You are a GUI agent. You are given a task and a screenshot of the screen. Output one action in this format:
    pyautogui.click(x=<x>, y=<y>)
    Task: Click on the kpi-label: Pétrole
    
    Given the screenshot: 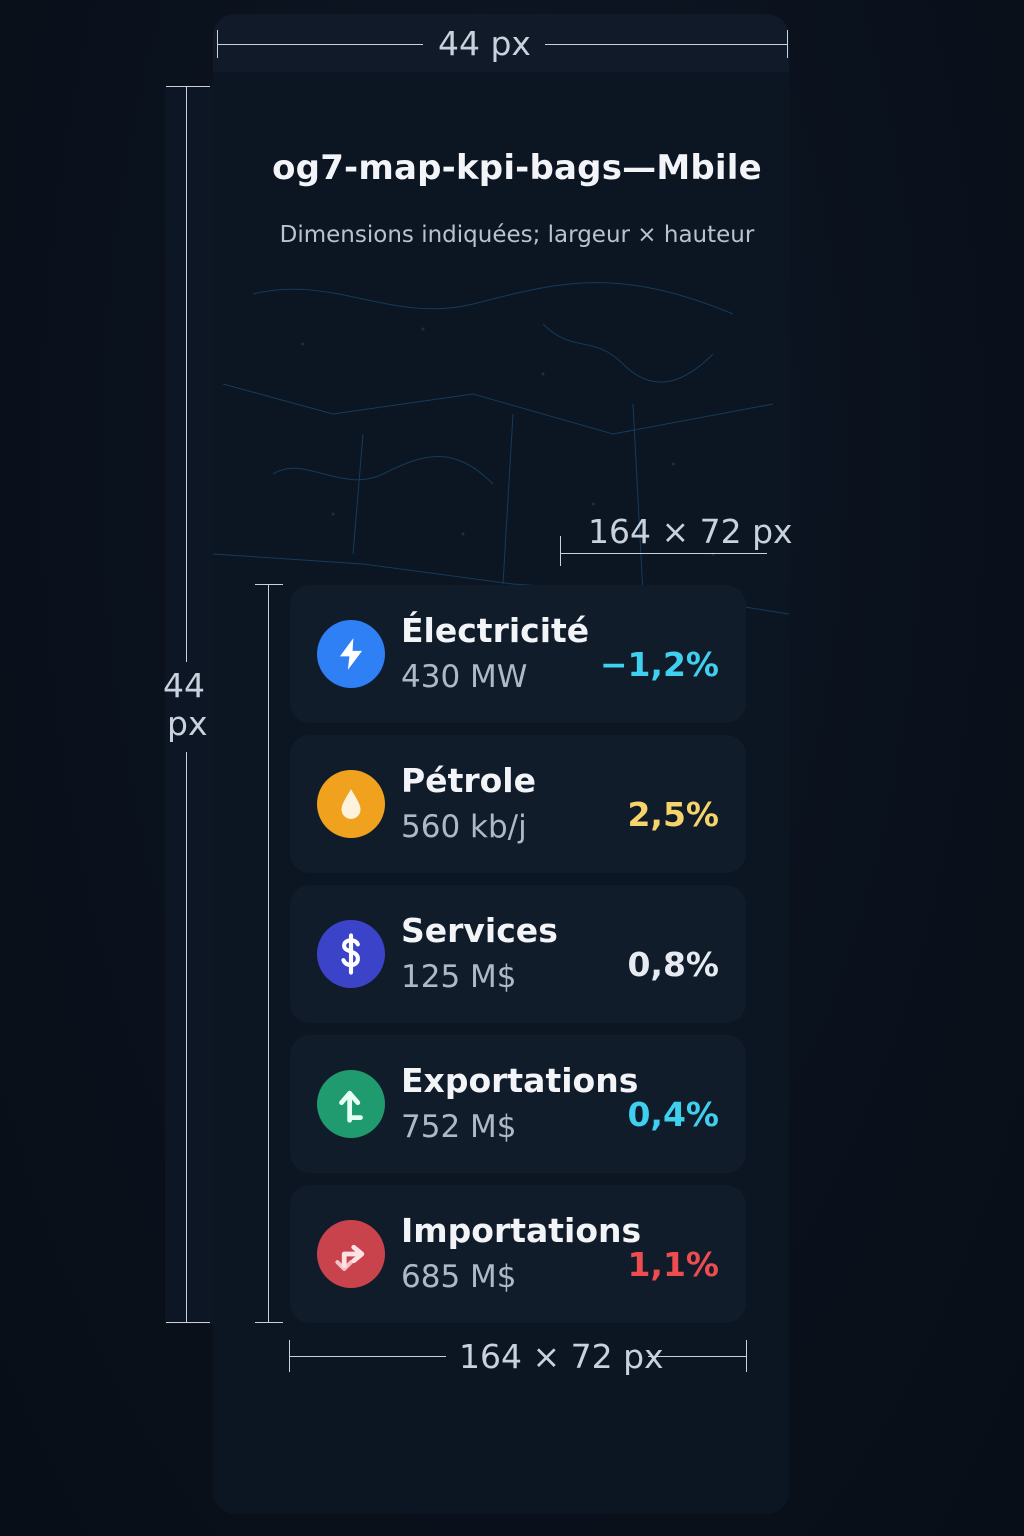 What is the action you would take?
    pyautogui.click(x=468, y=780)
    